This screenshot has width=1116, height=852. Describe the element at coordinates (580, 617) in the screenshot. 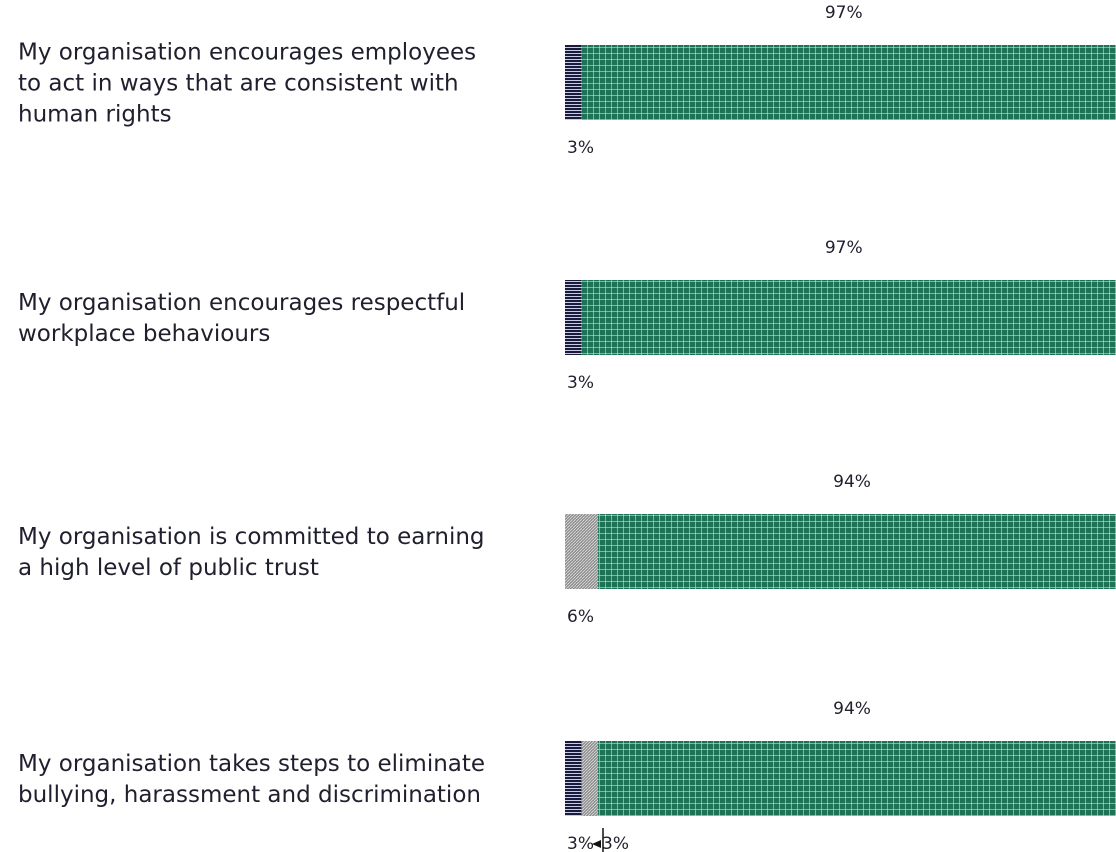

I see `value-label: 6%` at that location.